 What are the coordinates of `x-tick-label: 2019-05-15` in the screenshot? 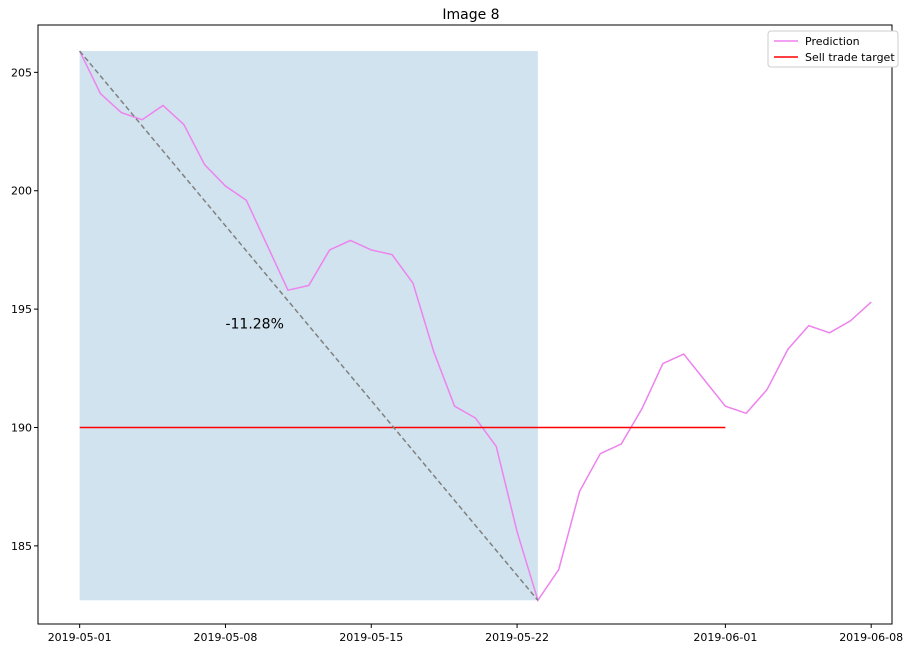 It's located at (371, 637).